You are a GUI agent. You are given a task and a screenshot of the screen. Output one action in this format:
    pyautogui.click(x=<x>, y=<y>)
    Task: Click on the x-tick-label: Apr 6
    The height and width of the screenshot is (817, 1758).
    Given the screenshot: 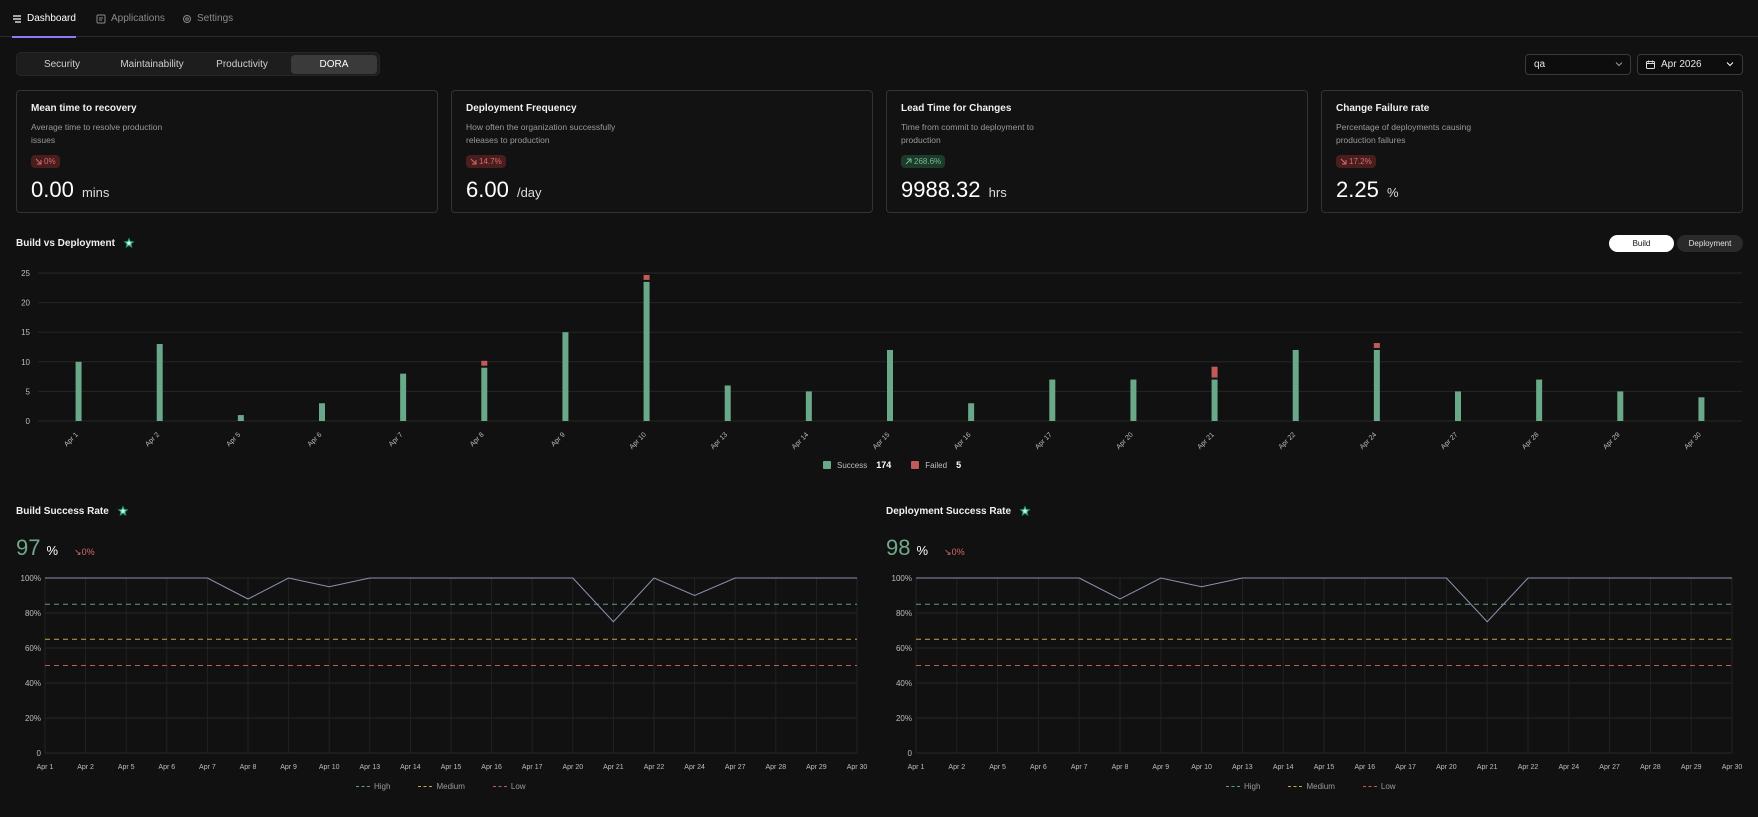 What is the action you would take?
    pyautogui.click(x=166, y=767)
    